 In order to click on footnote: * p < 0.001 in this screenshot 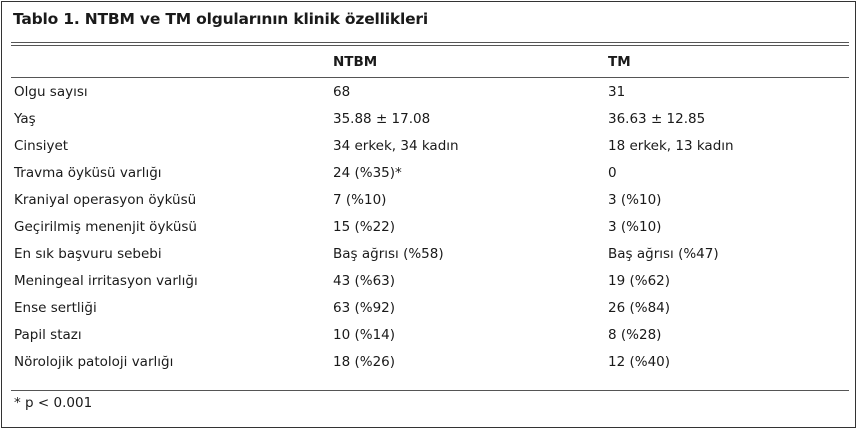, I will do `click(53, 403)`.